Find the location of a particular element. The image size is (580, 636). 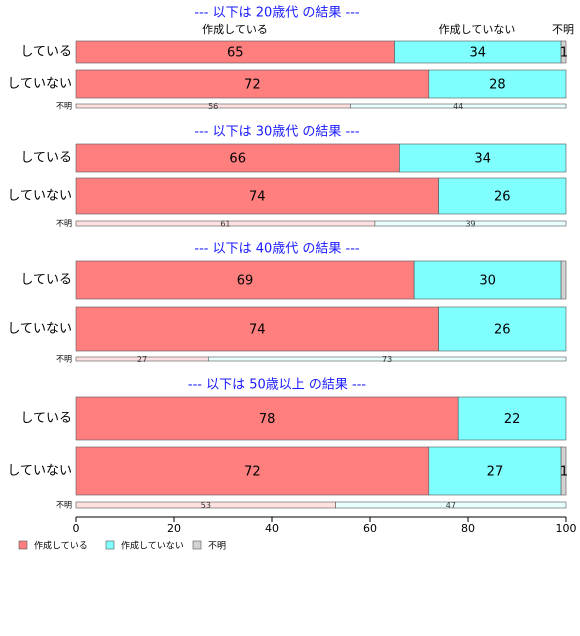

bar-row-2-3: 不明 61 39 is located at coordinates (311, 224).